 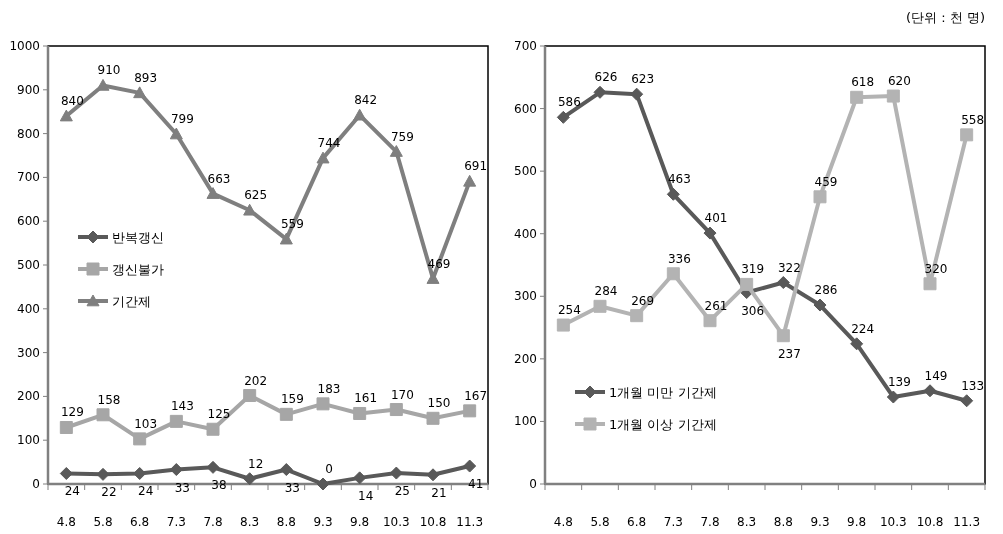 What do you see at coordinates (109, 492) in the screenshot?
I see `data-label: 22` at bounding box center [109, 492].